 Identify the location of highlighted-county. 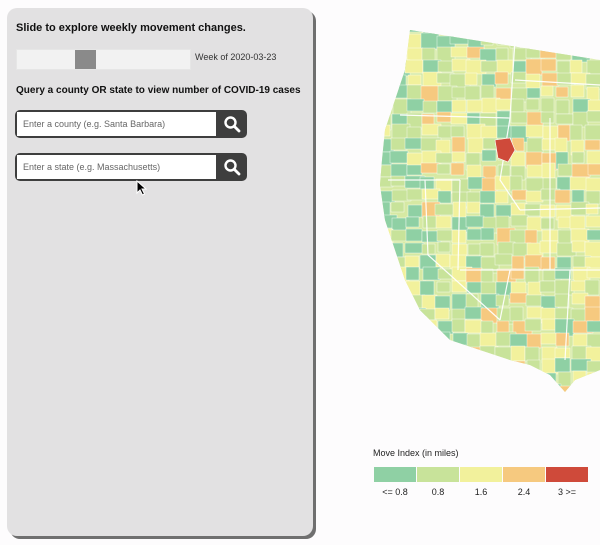
(505, 150).